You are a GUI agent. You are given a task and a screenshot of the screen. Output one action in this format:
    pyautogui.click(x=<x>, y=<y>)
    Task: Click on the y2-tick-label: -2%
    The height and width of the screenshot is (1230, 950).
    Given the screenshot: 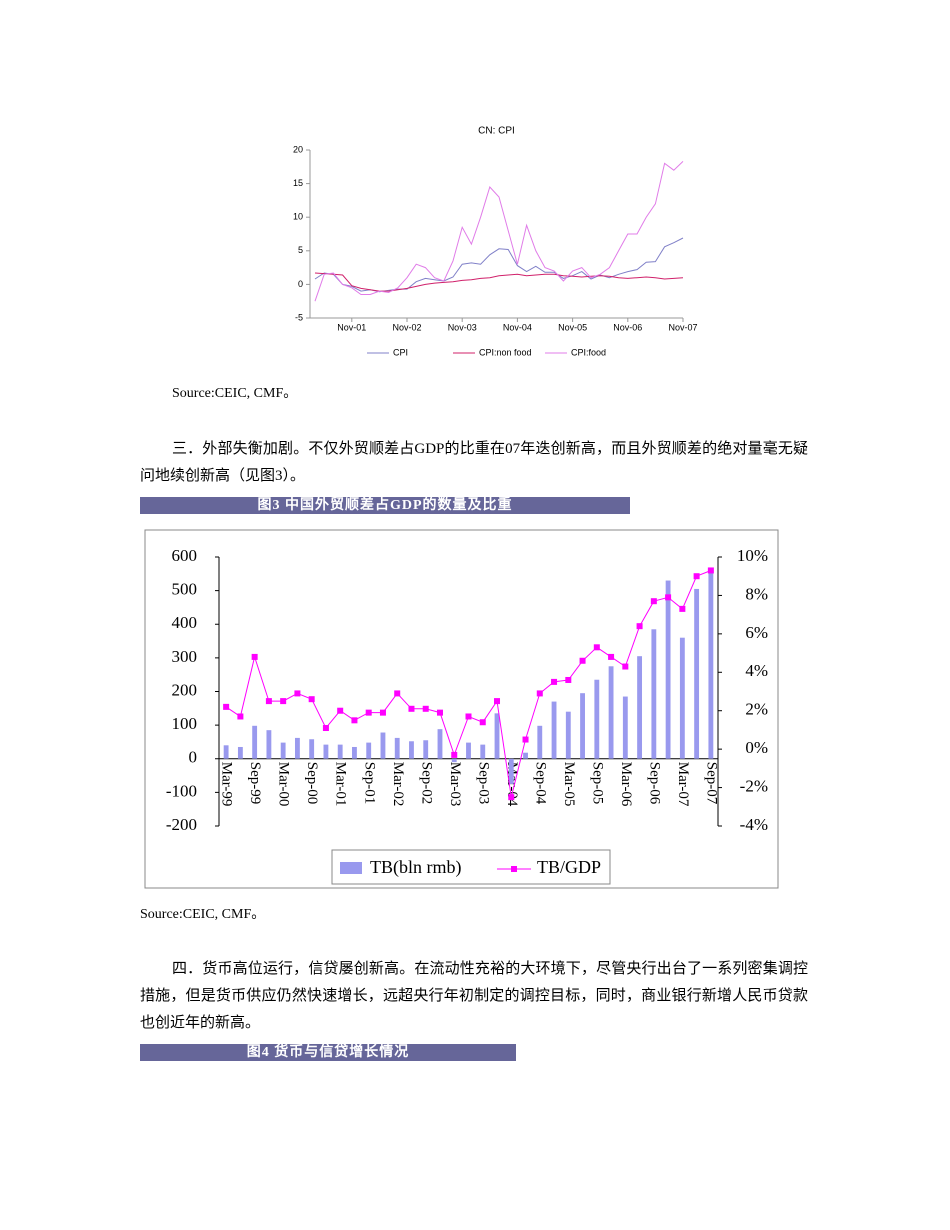 What is the action you would take?
    pyautogui.click(x=754, y=785)
    